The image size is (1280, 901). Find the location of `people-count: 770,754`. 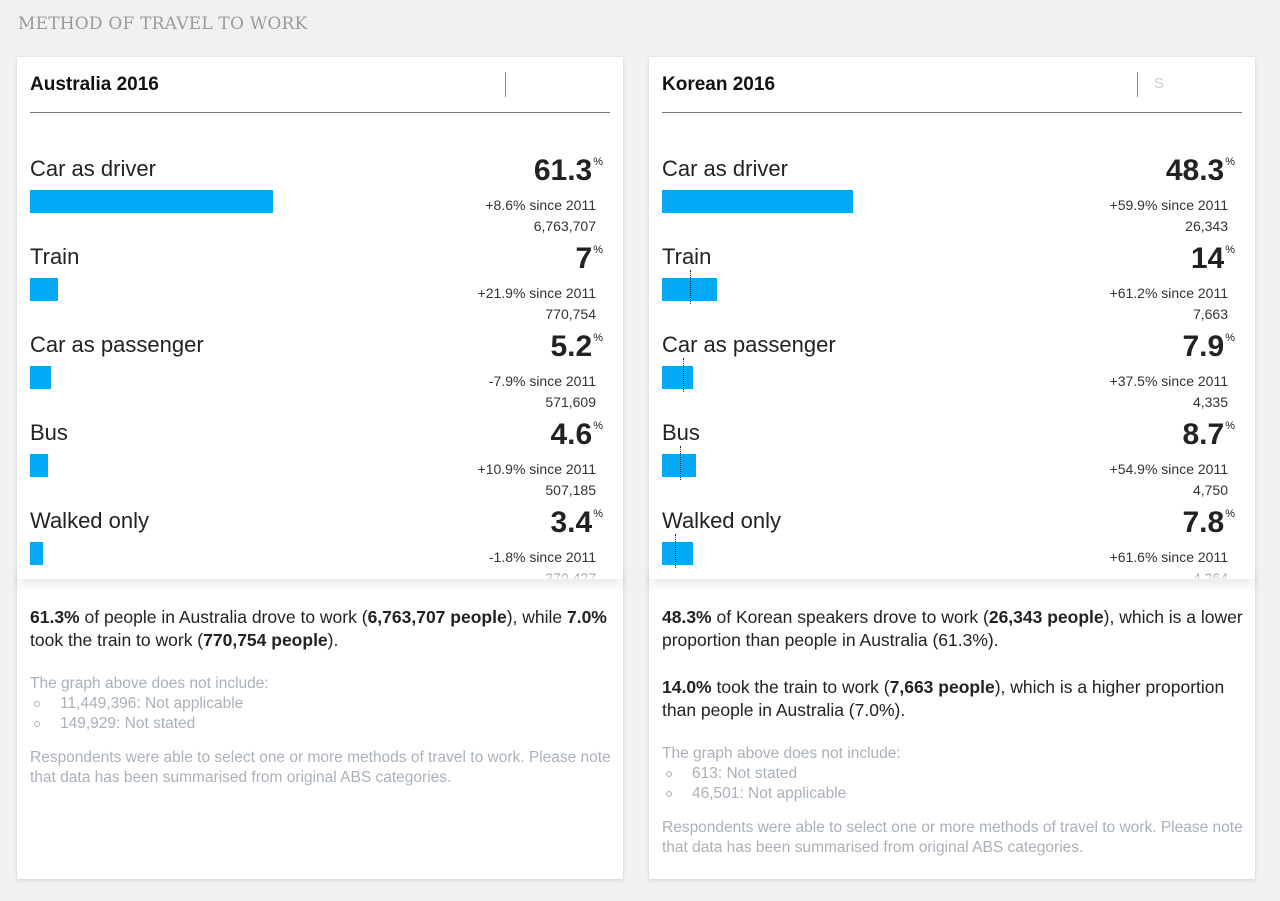

people-count: 770,754 is located at coordinates (570, 314).